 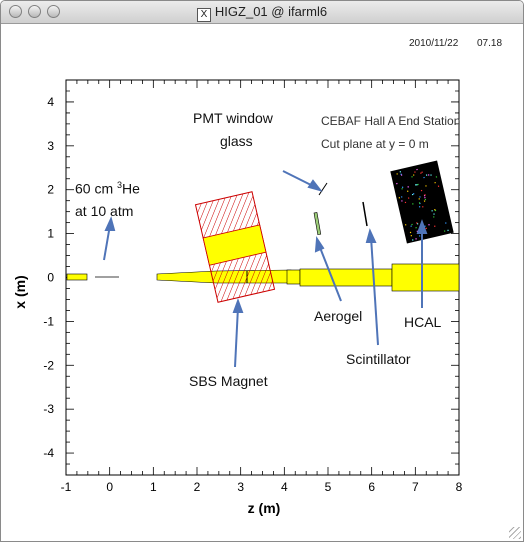 I want to click on arrow-target-head, so click(x=110, y=223).